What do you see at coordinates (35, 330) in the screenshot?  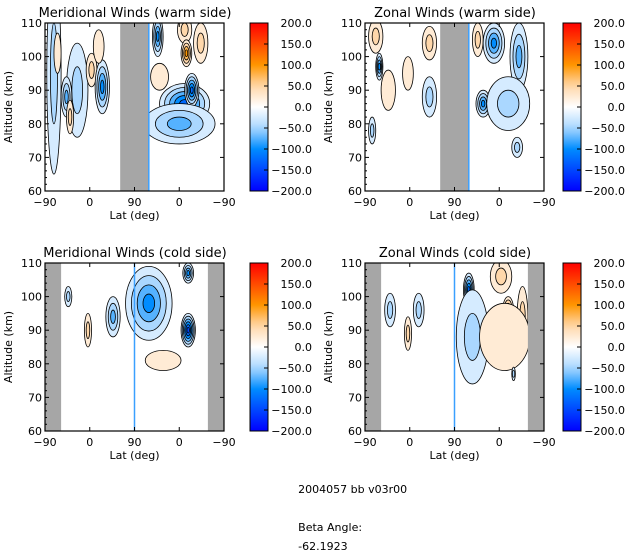 I see `y-tick-label: 90` at bounding box center [35, 330].